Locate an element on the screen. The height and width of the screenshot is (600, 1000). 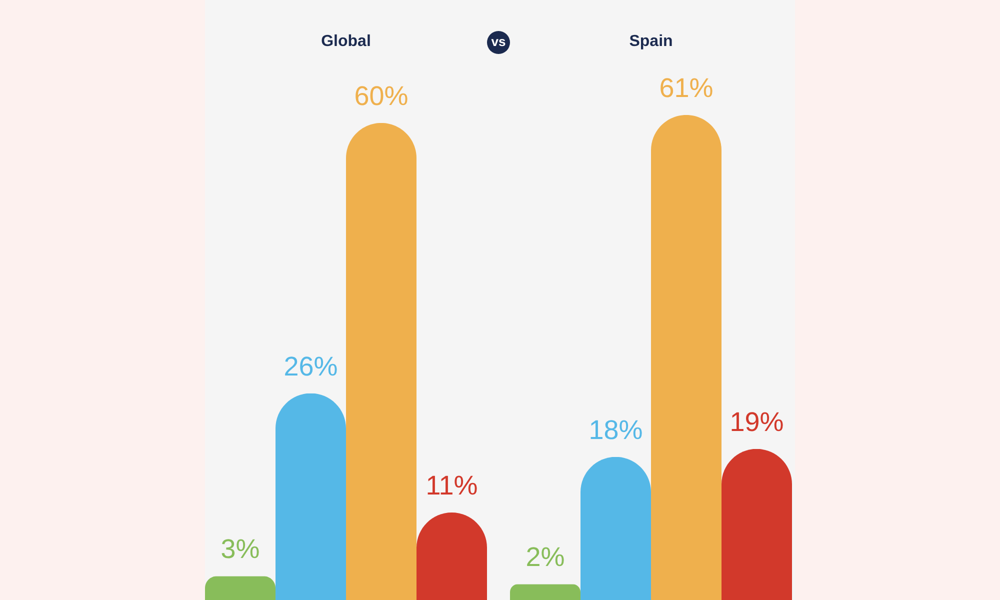
data-label: 26% is located at coordinates (311, 366).